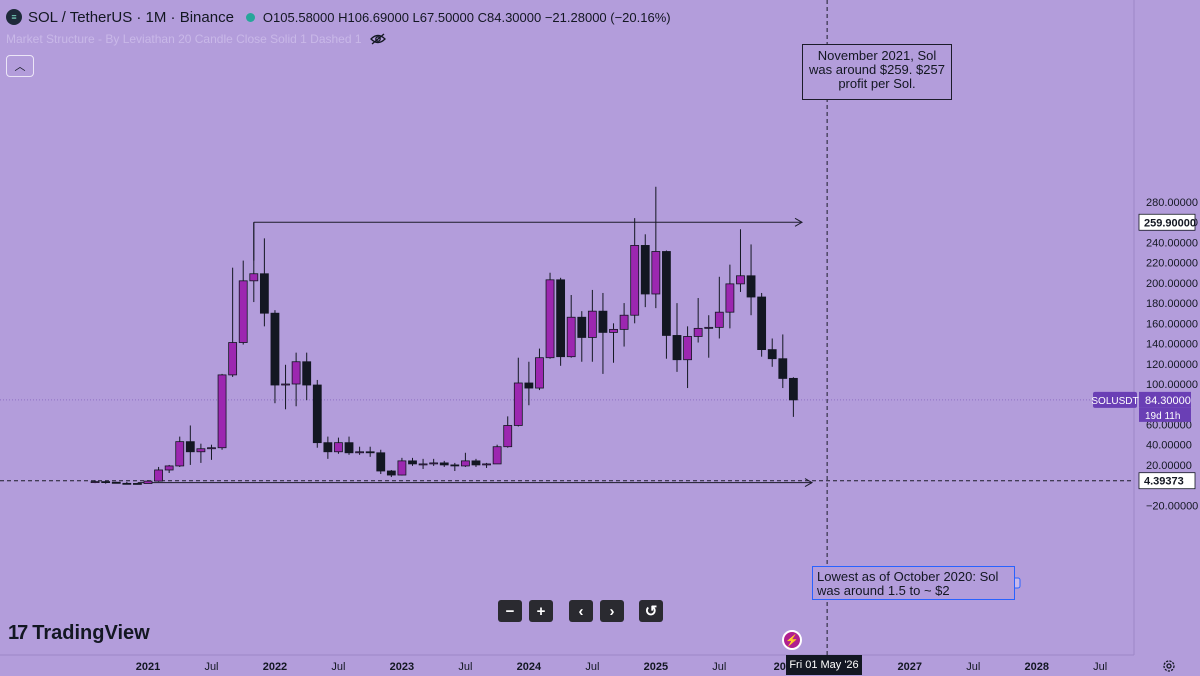 This screenshot has height=676, width=1200. Describe the element at coordinates (1169, 466) in the screenshot. I see `y-tick-label: 20.00000` at that location.